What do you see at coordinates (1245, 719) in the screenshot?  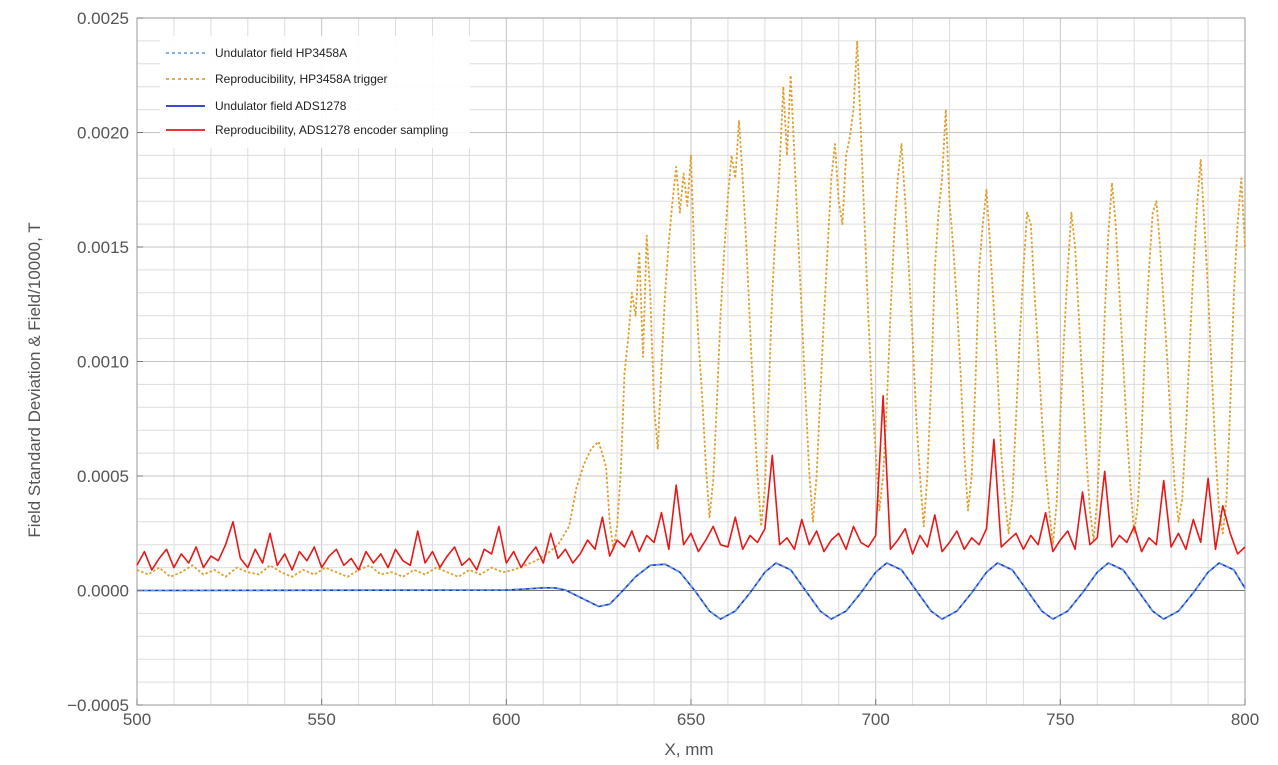 I see `x-tick-label: 800` at bounding box center [1245, 719].